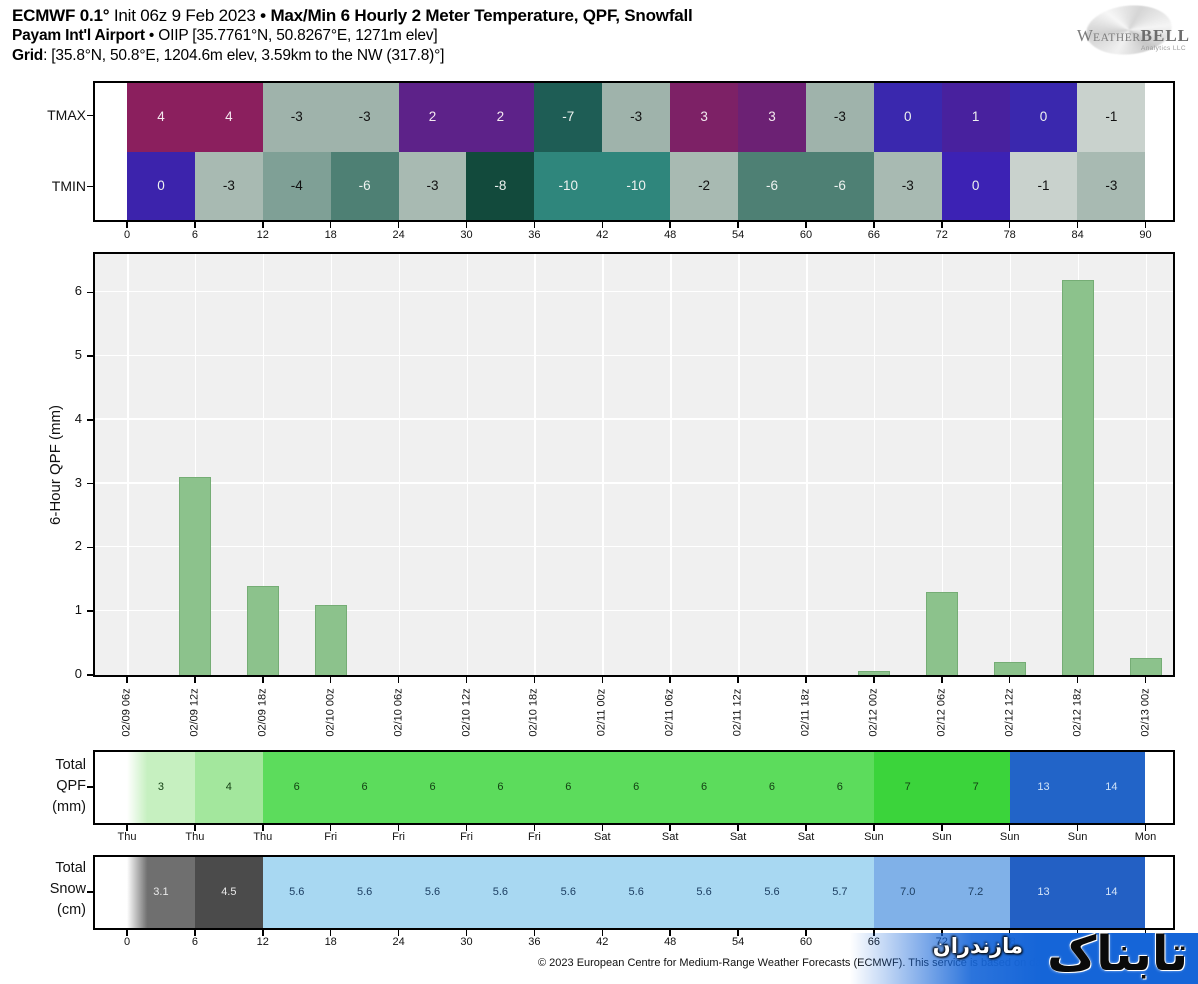  I want to click on tmin-row: 0 -3 -4 -6 -3 -8 -10 -10 -2 -6 -6 -3 0 -1 -3, so click(634, 185).